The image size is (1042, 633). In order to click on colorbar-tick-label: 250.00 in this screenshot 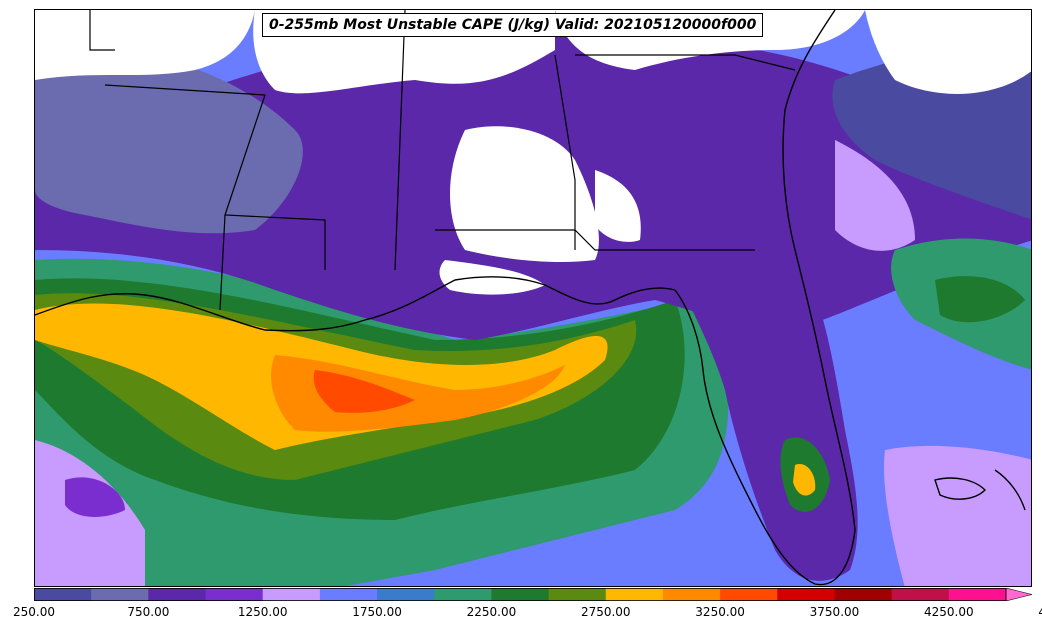, I will do `click(34, 612)`.